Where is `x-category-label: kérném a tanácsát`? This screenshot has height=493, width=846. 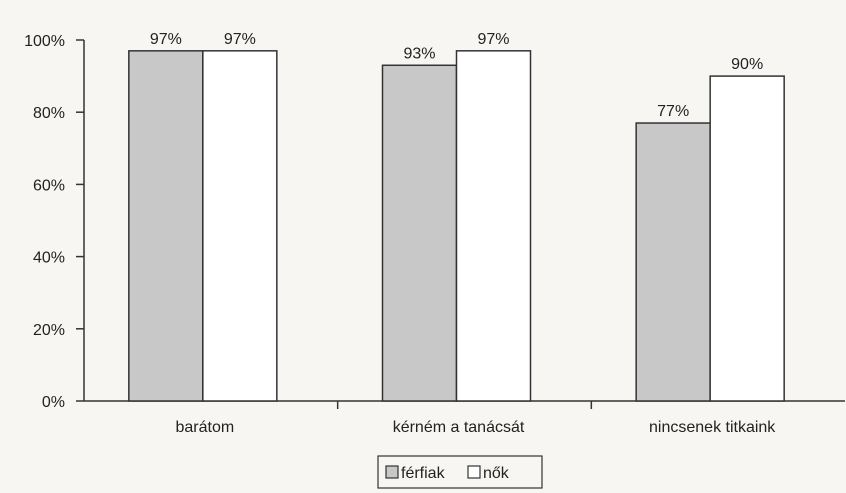 x-category-label: kérném a tanácsát is located at coordinates (459, 427).